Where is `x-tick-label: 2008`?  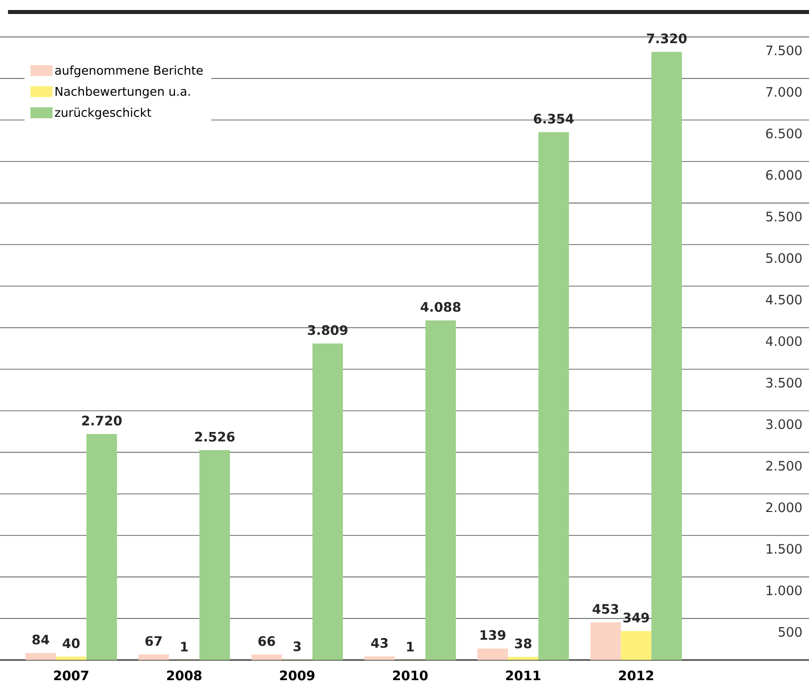 x-tick-label: 2008 is located at coordinates (184, 675).